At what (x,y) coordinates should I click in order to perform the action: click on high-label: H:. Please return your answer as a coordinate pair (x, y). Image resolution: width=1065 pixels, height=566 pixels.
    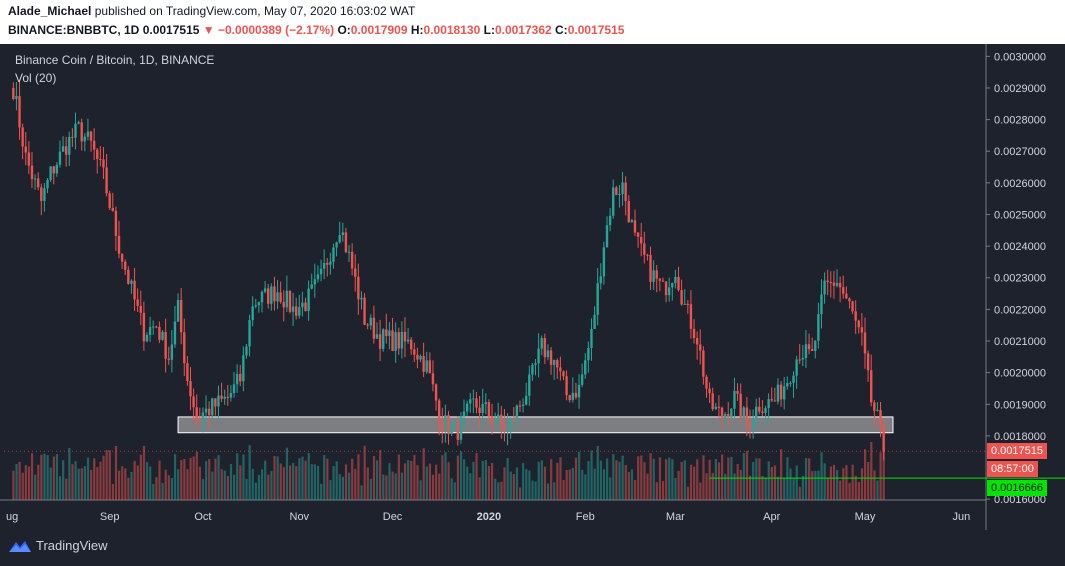
    Looking at the image, I should click on (417, 30).